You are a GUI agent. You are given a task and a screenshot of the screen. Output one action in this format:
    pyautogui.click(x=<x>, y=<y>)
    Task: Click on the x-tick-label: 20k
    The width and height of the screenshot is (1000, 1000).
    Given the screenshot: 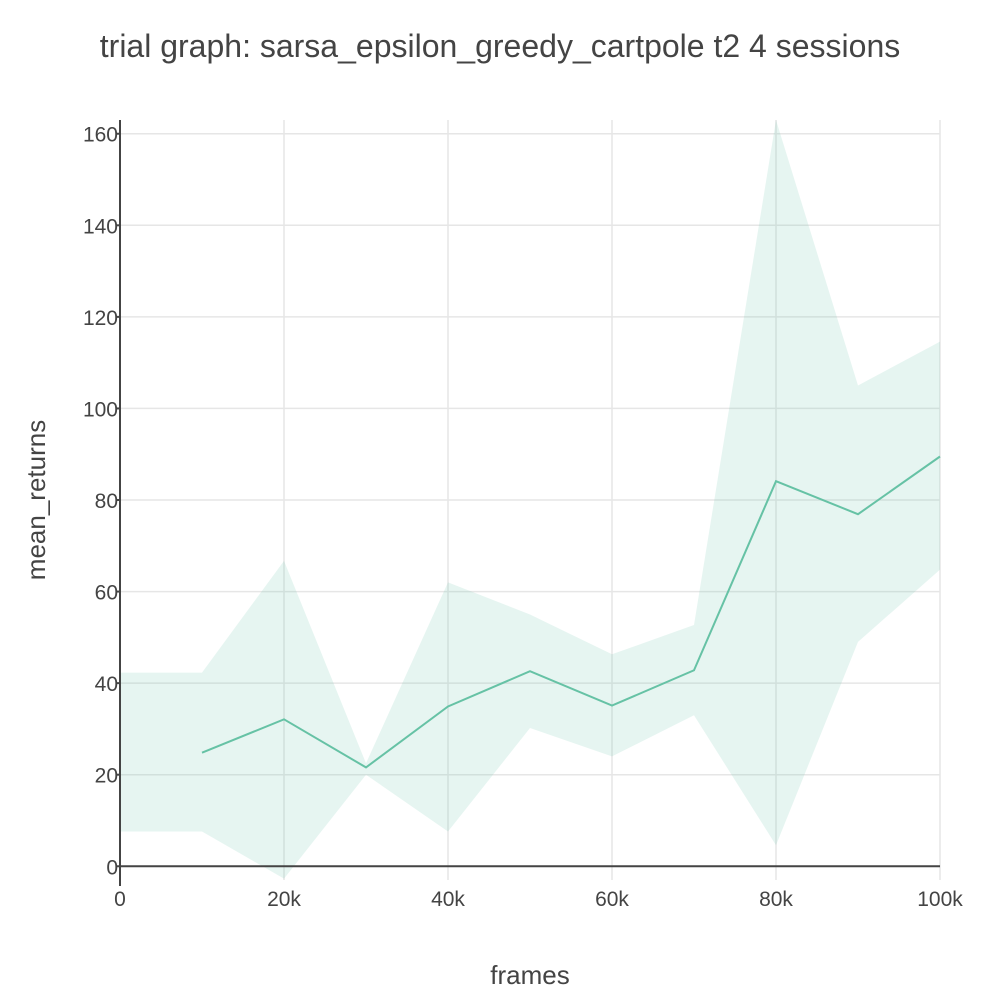 What is the action you would take?
    pyautogui.click(x=284, y=899)
    